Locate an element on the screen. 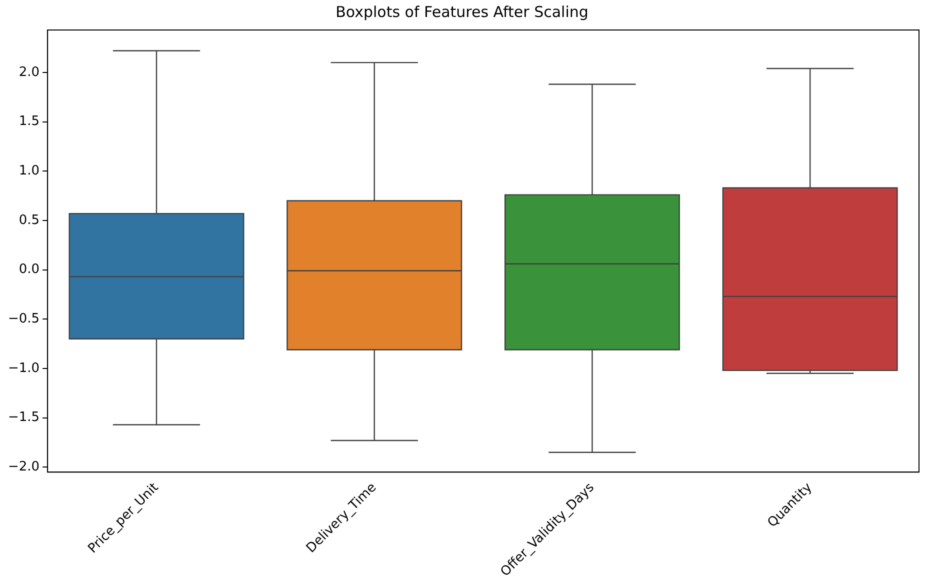  y-tick-label: 1.5 is located at coordinates (29, 122).